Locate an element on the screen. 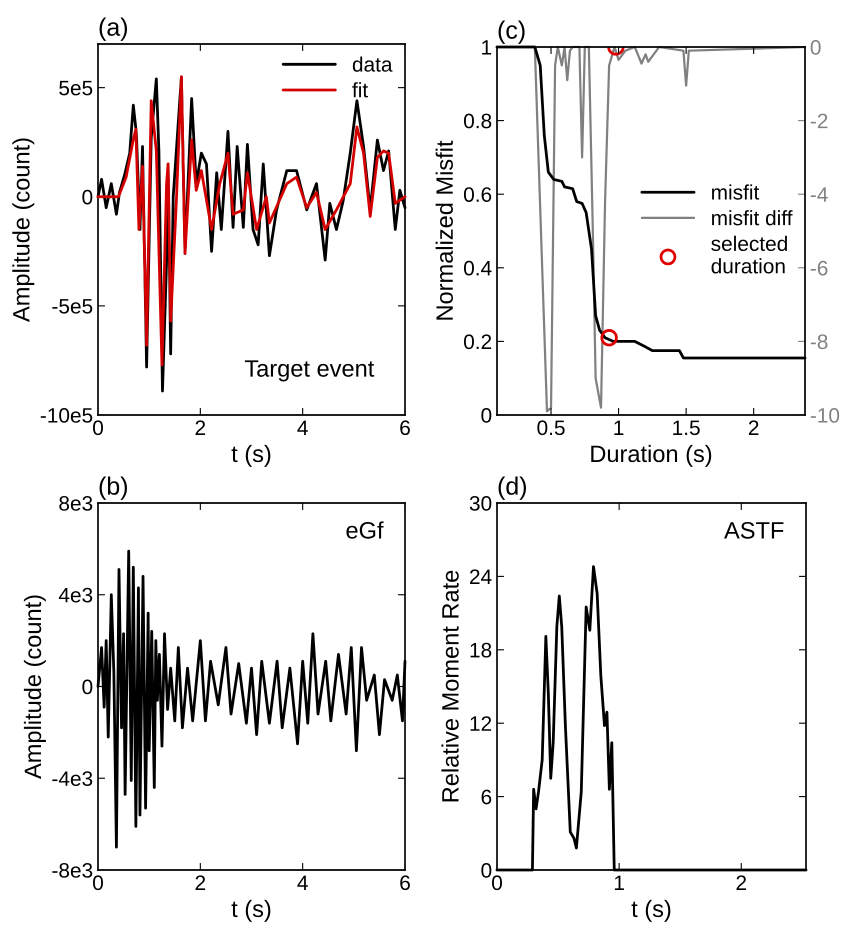  y-tick-label: 5e5 is located at coordinates (75, 88).